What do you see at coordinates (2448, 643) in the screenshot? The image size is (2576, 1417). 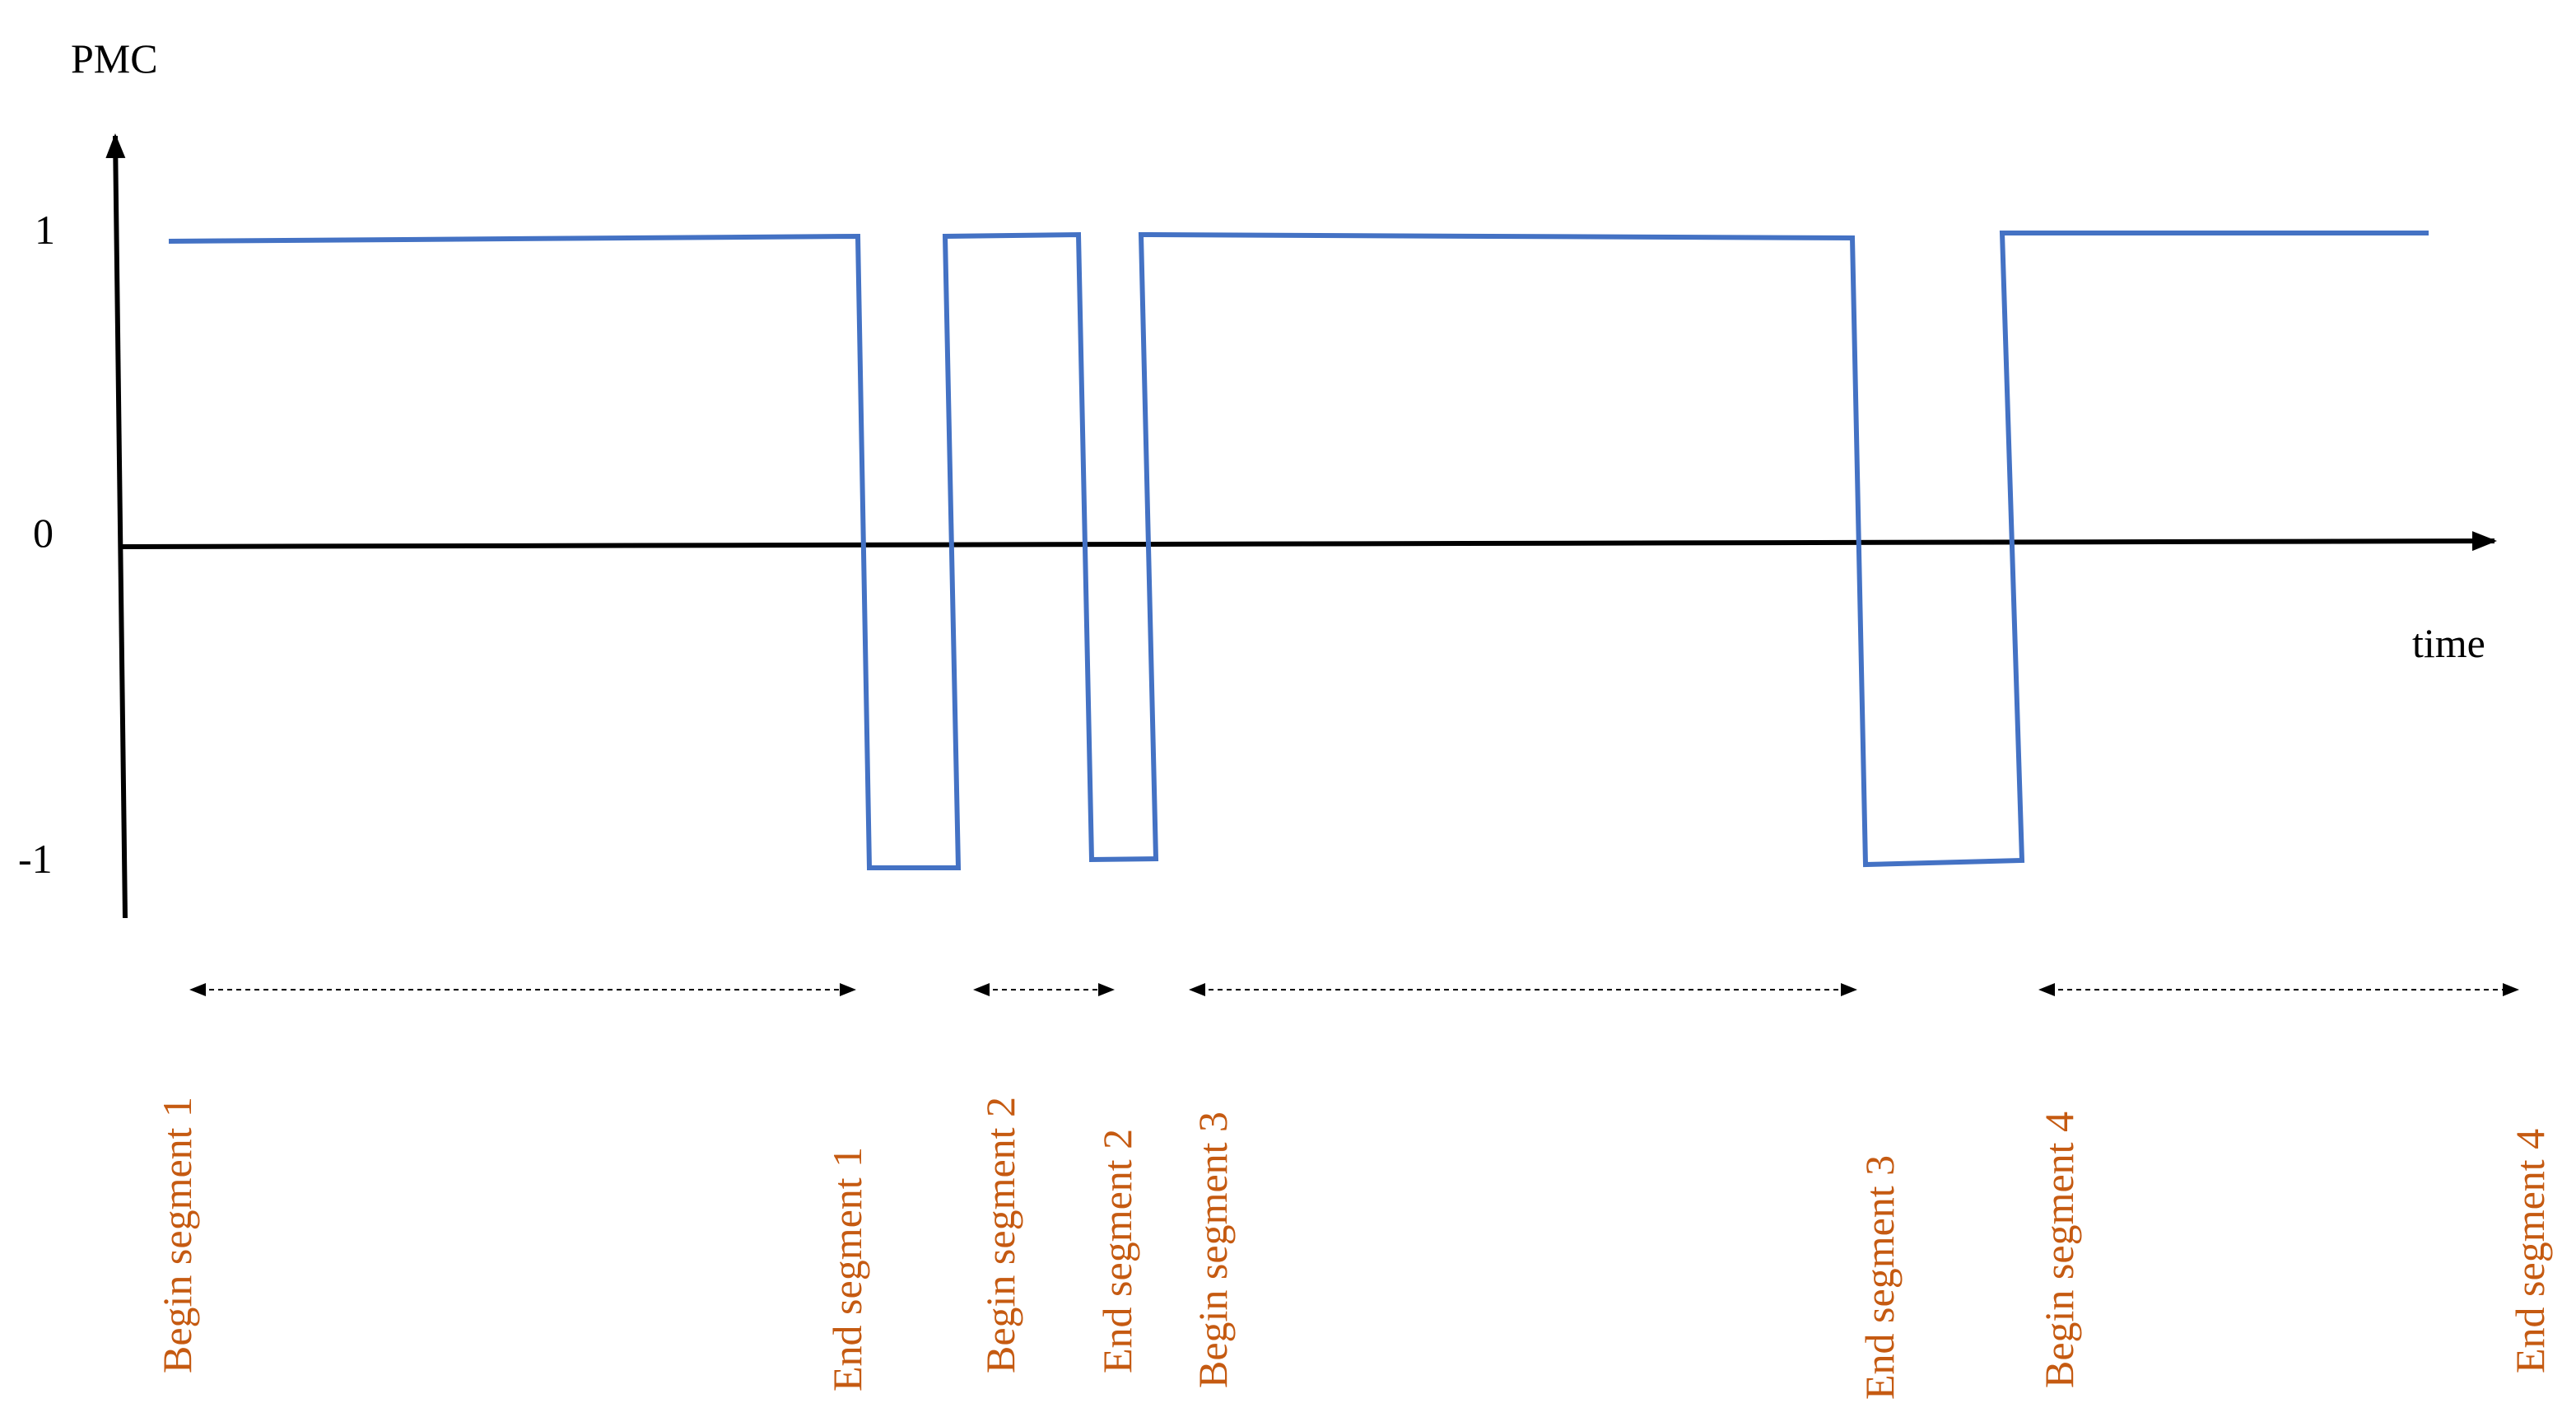 I see `x-axis-label: time` at bounding box center [2448, 643].